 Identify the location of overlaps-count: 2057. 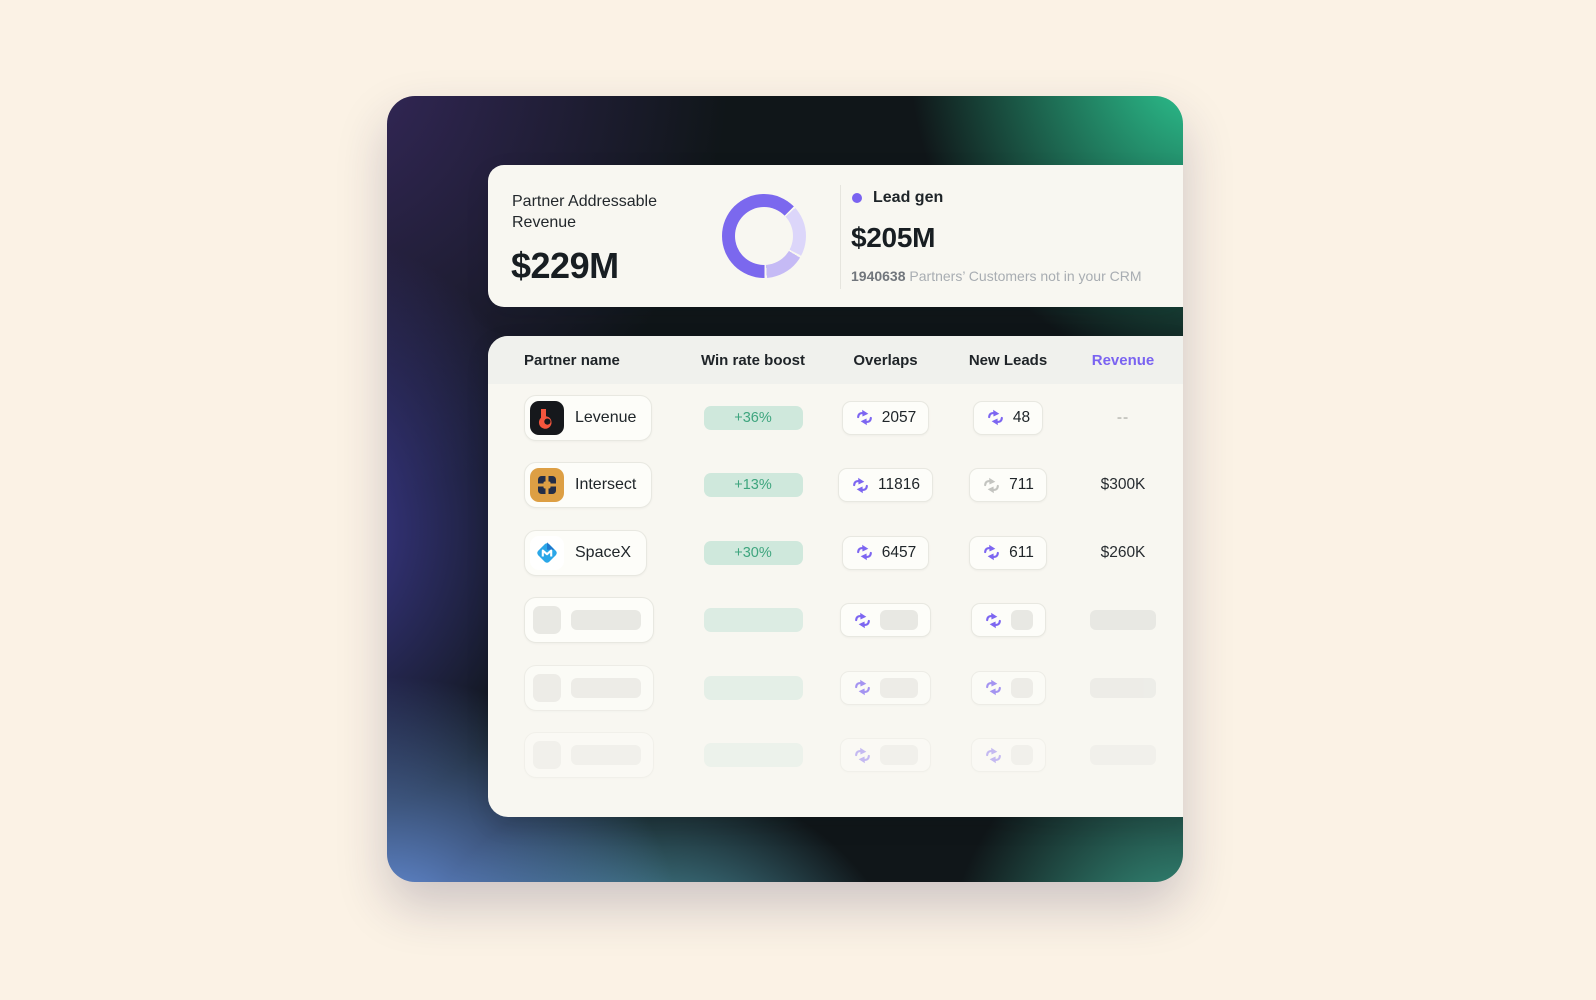
(899, 417).